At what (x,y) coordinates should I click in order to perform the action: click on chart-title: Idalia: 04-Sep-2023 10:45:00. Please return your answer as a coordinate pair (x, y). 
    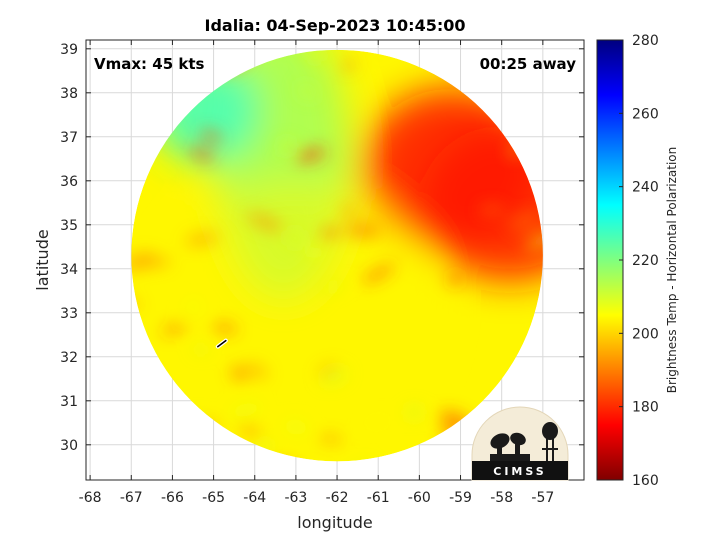
    Looking at the image, I should click on (334, 25).